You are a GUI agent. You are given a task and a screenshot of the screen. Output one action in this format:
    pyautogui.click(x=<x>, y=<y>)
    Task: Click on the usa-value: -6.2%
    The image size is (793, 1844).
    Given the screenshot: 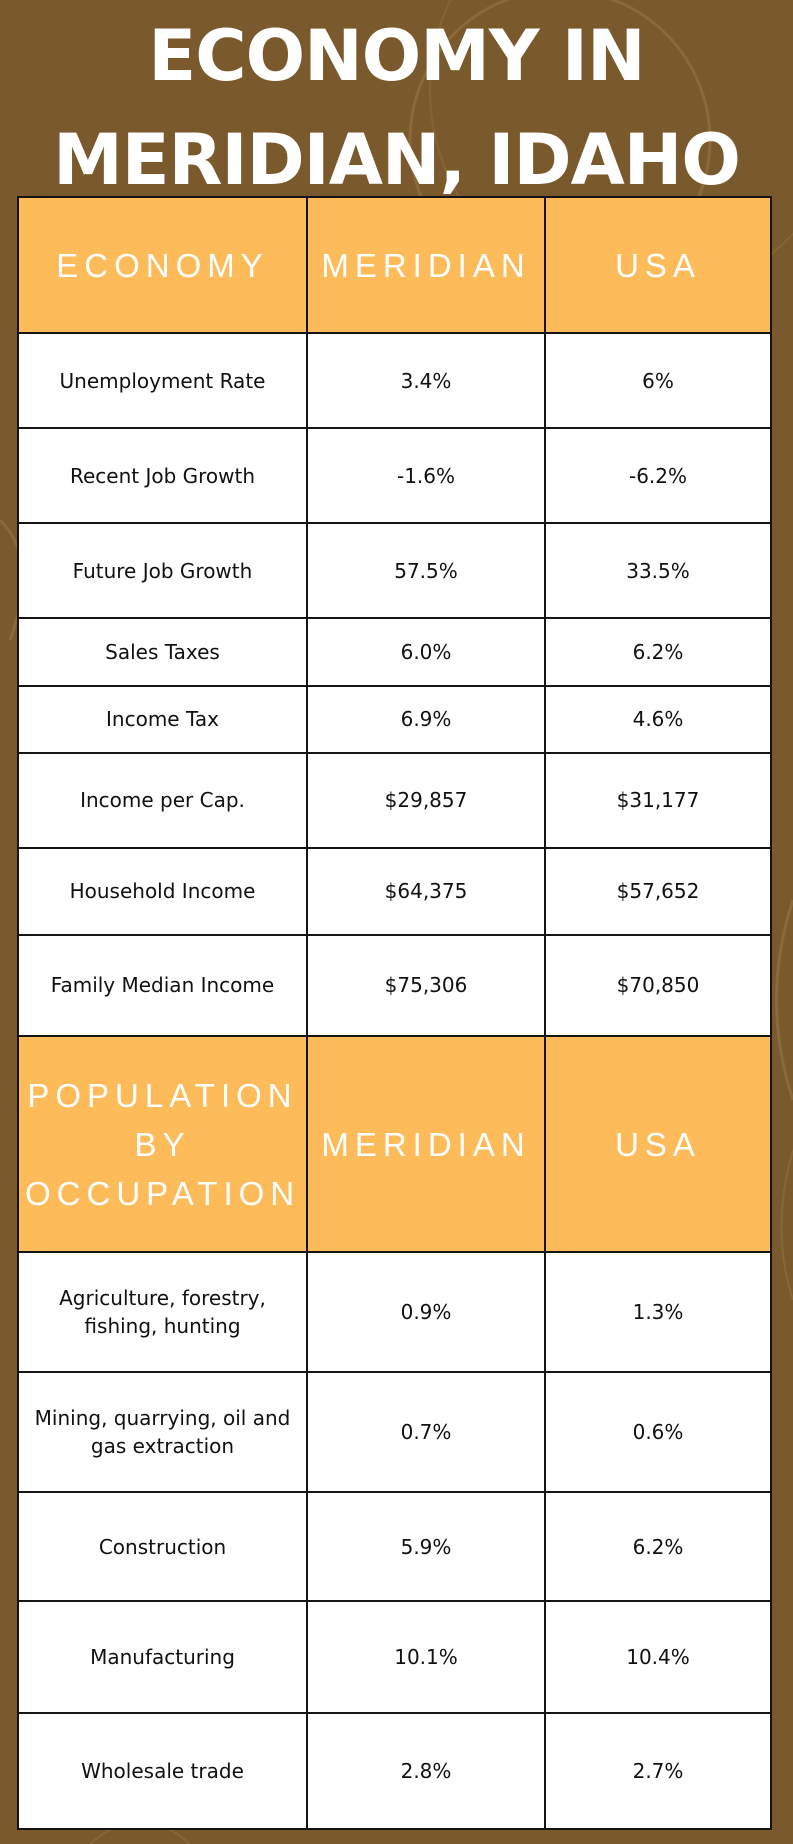 What is the action you would take?
    pyautogui.click(x=658, y=476)
    